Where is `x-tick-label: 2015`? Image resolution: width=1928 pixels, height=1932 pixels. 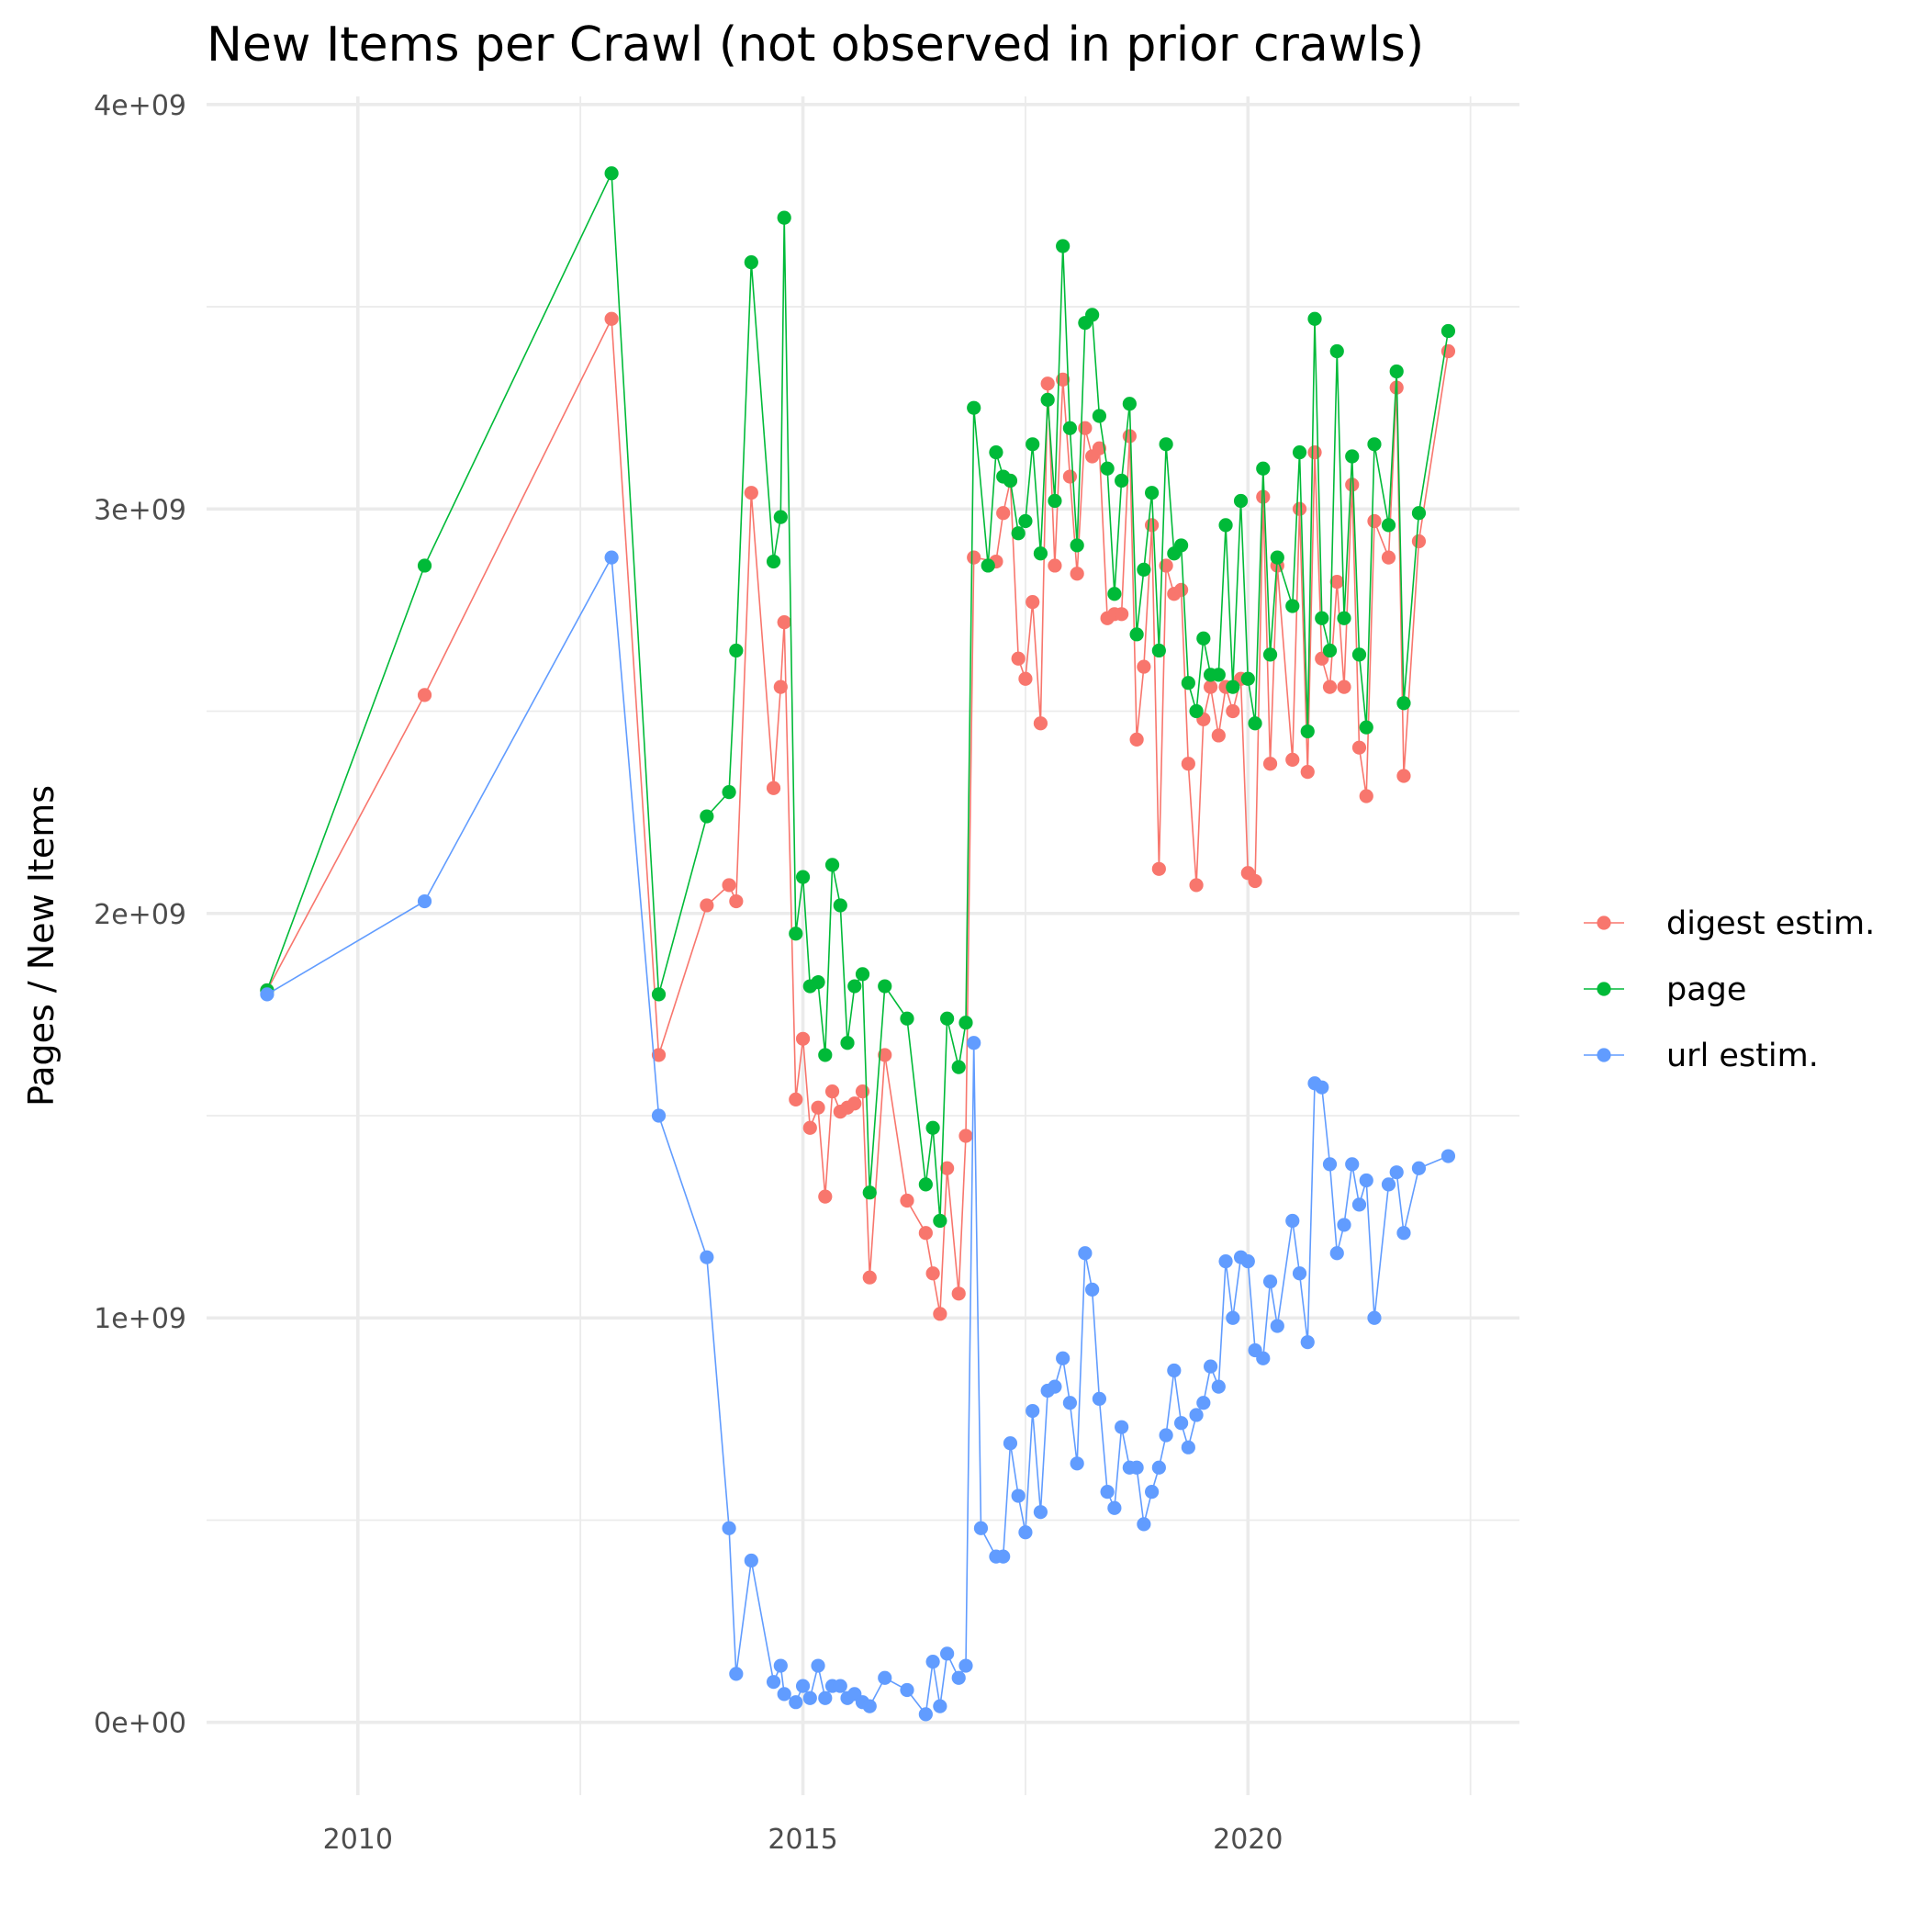 x-tick-label: 2015 is located at coordinates (802, 1840).